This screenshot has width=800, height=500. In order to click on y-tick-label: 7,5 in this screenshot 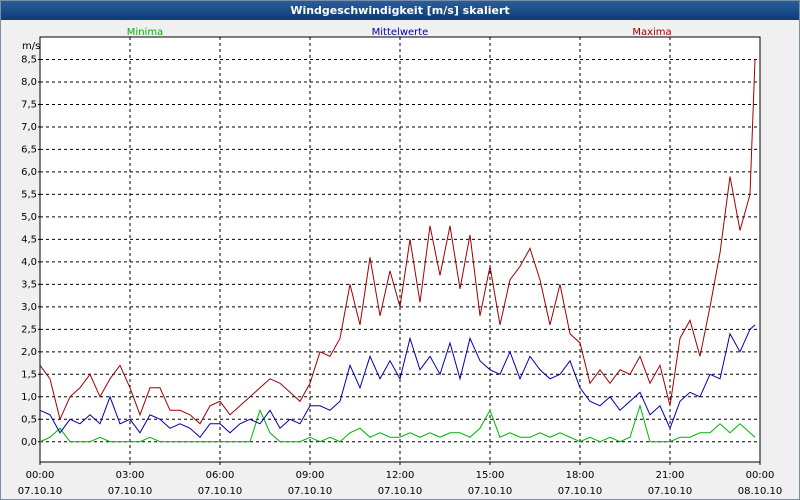, I will do `click(29, 104)`.